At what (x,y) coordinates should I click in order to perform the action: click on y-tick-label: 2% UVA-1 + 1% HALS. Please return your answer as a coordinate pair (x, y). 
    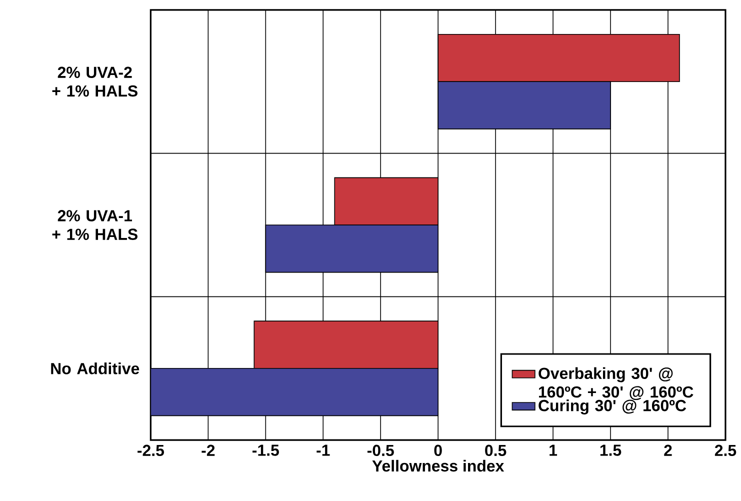
    Looking at the image, I should click on (95, 225).